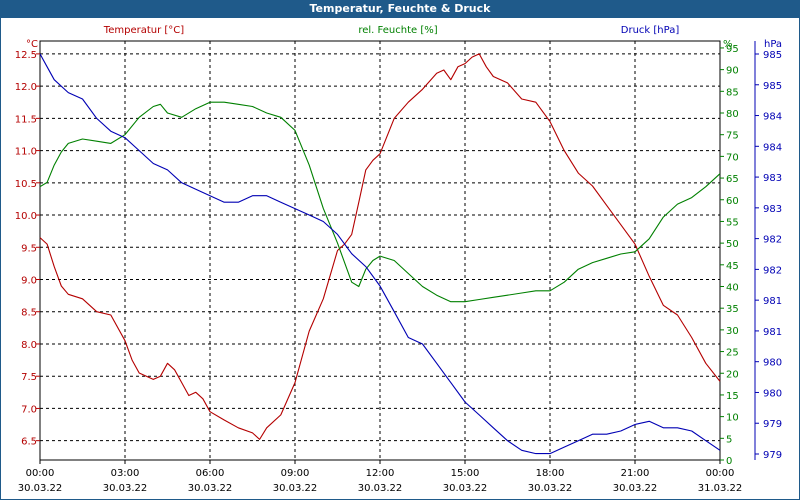 This screenshot has height=500, width=800. Describe the element at coordinates (720, 488) in the screenshot. I see `x-tick-date: 31.03.22` at that location.